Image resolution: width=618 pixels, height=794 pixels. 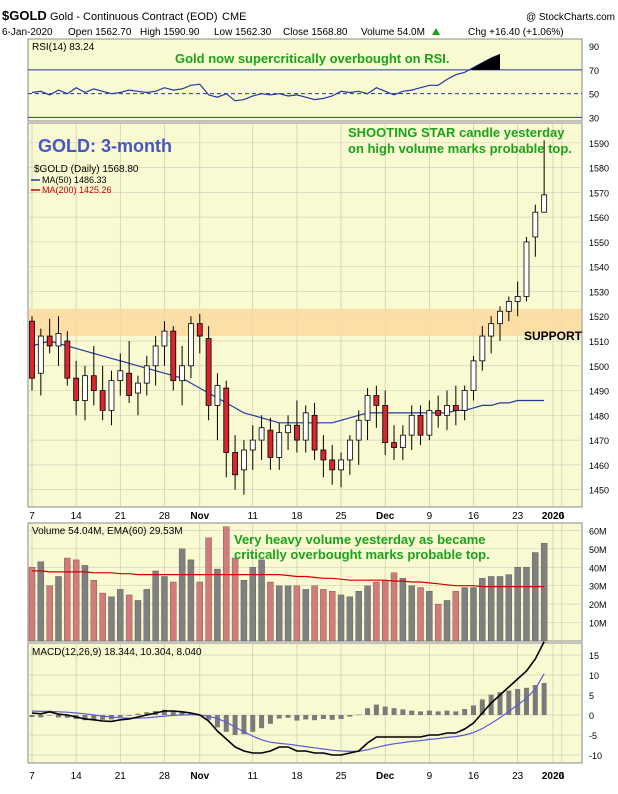 I want to click on rsi-tick-label: 30, so click(x=594, y=118).